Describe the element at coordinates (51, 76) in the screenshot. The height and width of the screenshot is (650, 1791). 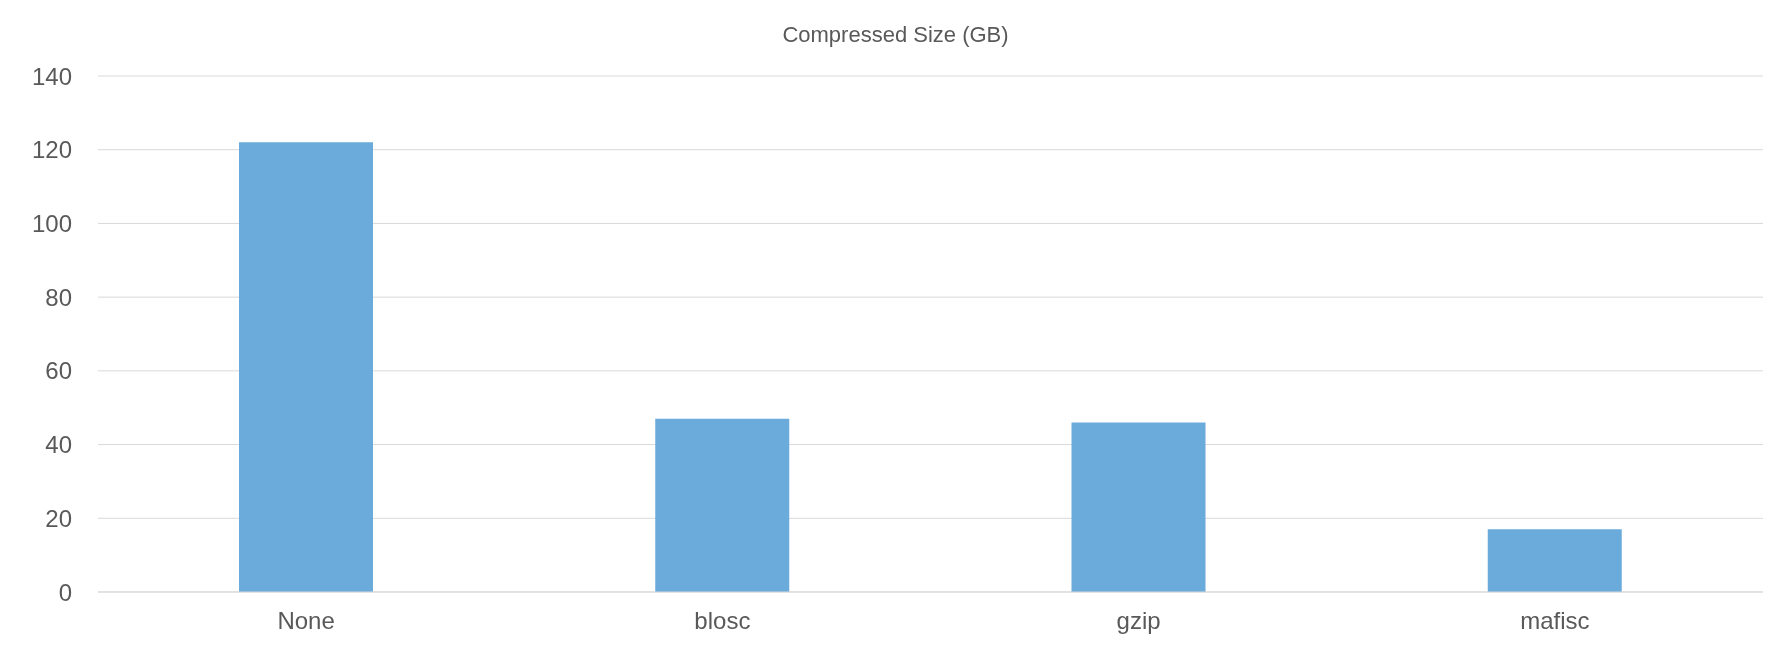
I see `y-tick-label: 140` at that location.